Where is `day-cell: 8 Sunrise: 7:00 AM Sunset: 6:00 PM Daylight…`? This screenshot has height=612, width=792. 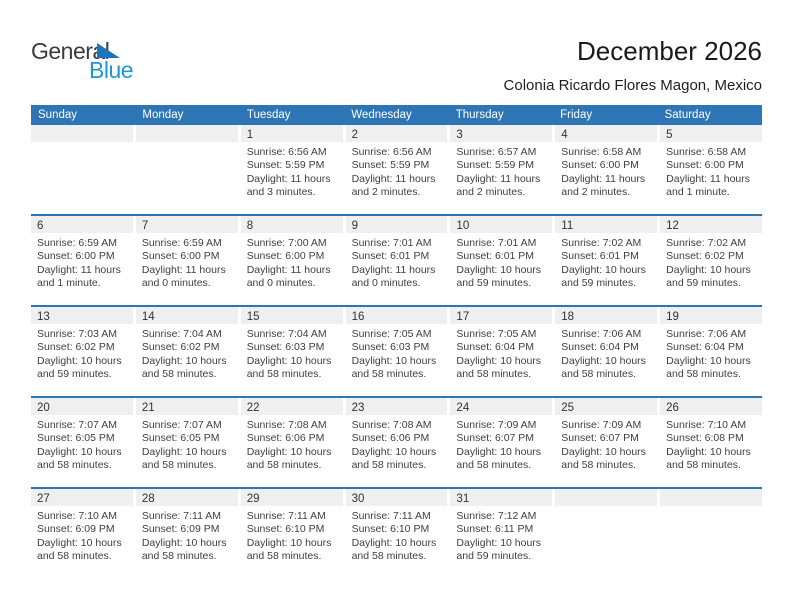
day-cell: 8 Sunrise: 7:00 AM Sunset: 6:00 PM Daylight… is located at coordinates (291, 260).